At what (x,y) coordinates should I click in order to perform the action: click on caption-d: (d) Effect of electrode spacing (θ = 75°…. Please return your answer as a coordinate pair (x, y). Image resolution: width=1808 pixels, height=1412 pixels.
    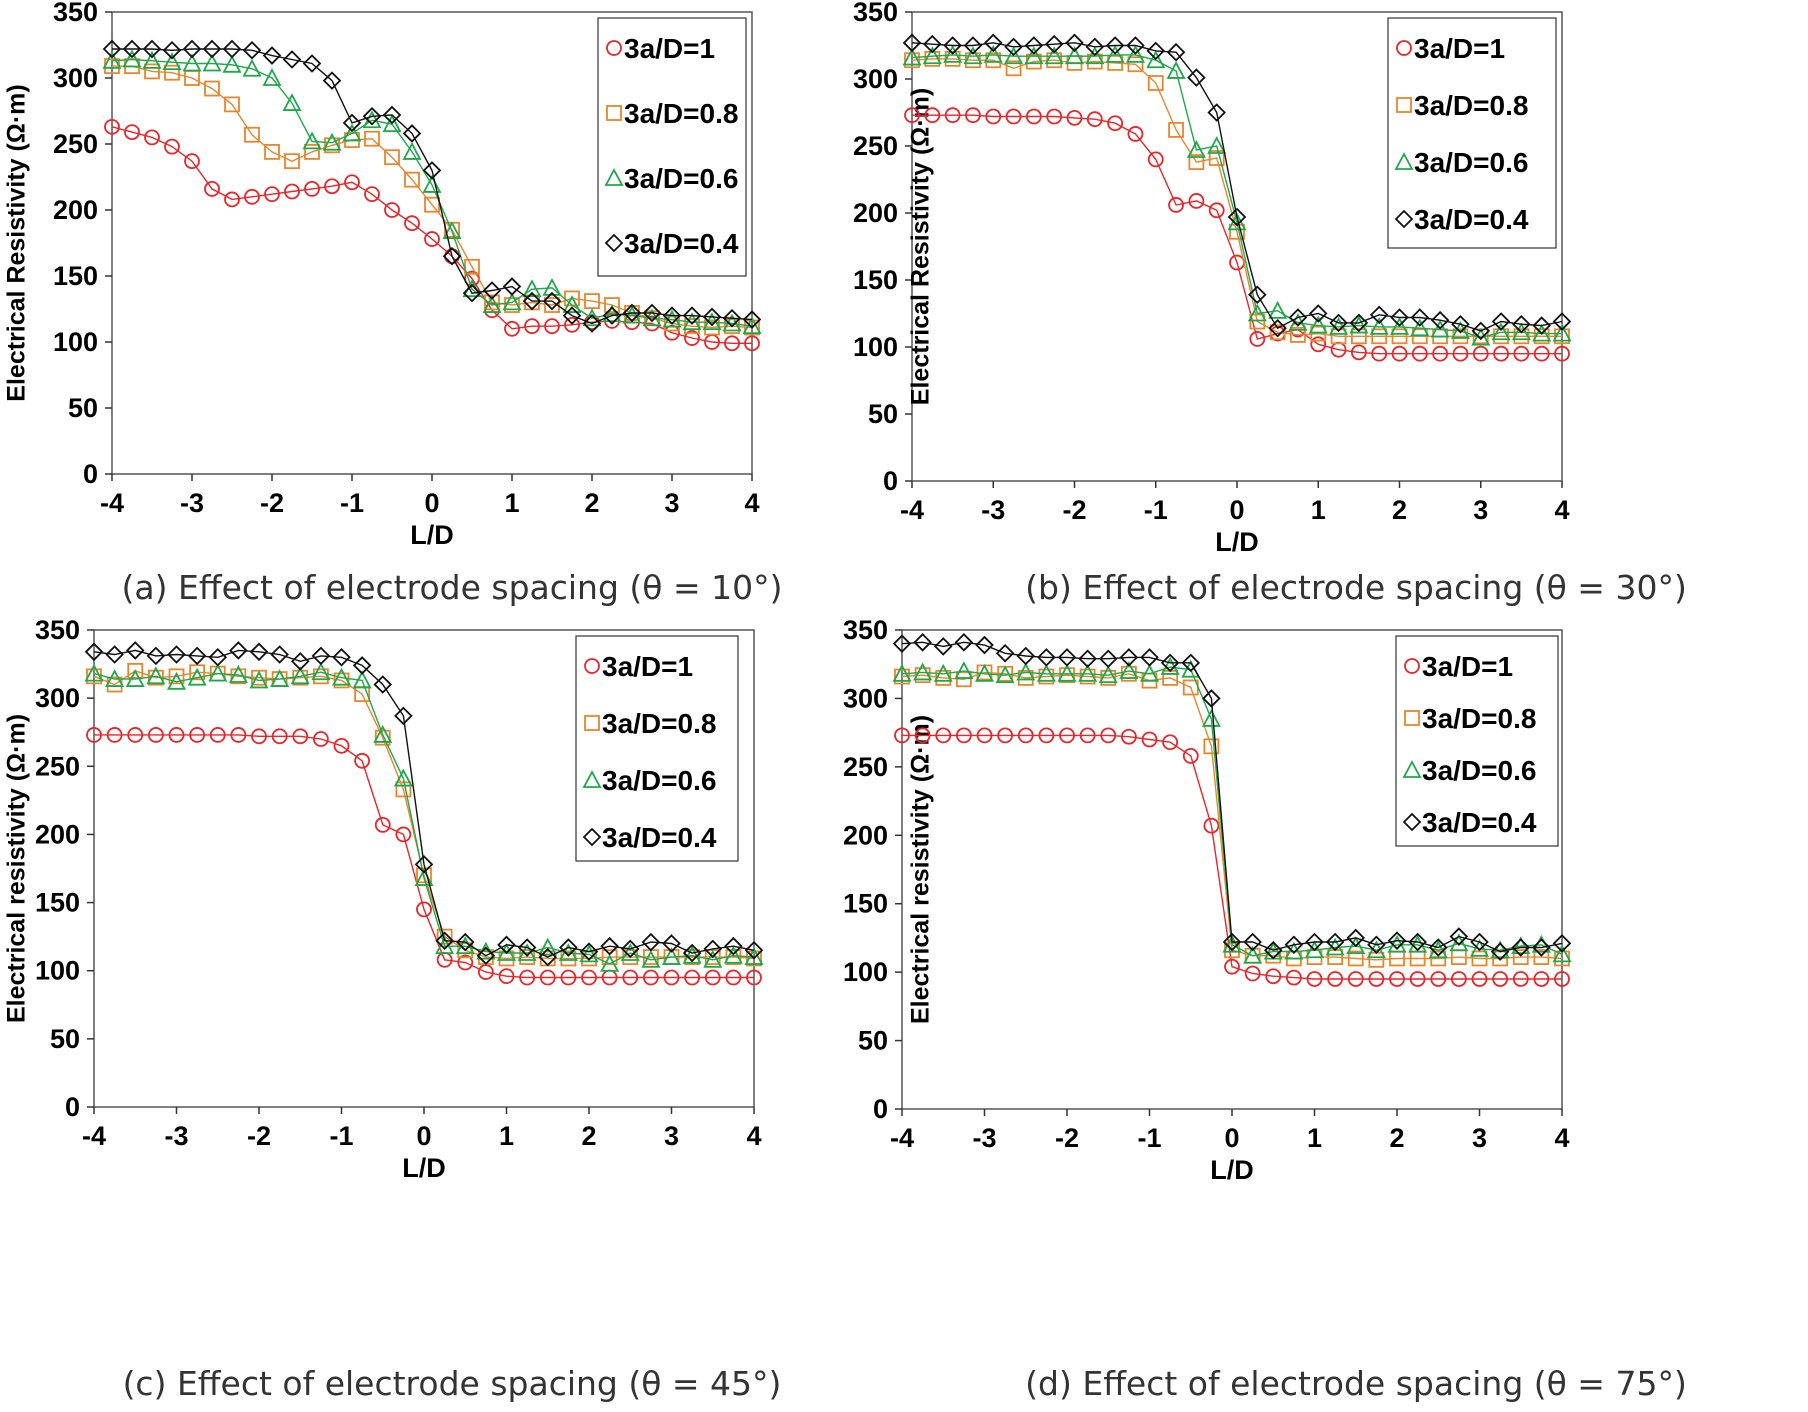
    Looking at the image, I should click on (1356, 1383).